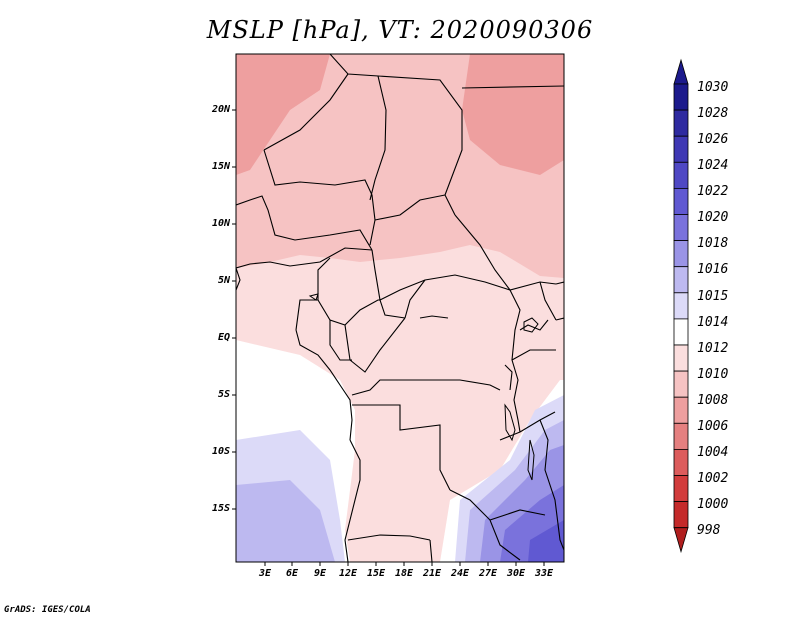 The width and height of the screenshot is (800, 618). What do you see at coordinates (460, 573) in the screenshot?
I see `lon-label-24e: 24E` at bounding box center [460, 573].